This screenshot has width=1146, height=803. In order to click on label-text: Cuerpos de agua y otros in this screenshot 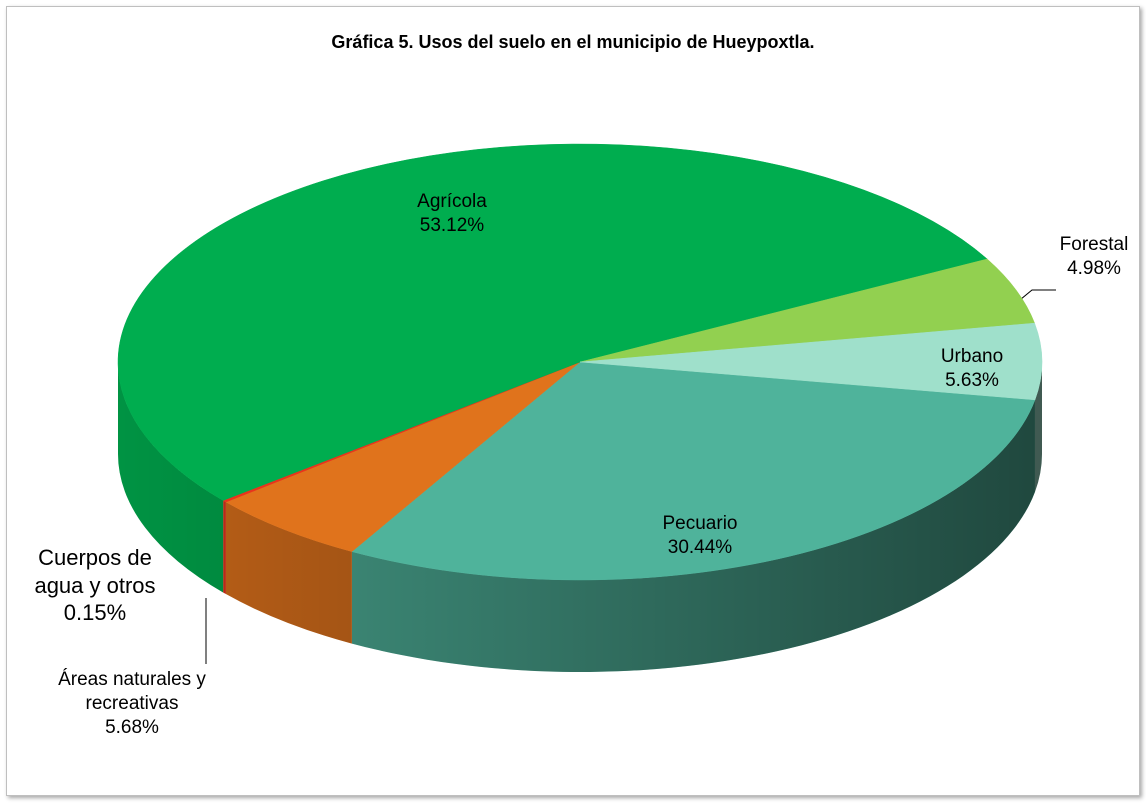, I will do `click(95, 571)`.